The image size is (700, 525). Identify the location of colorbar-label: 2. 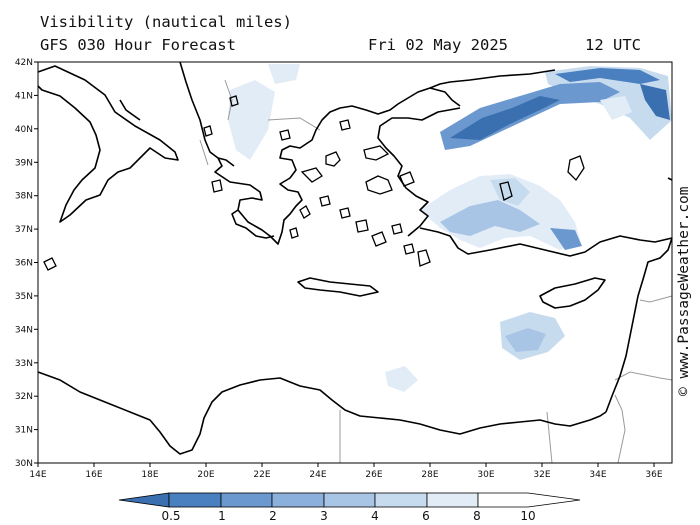
(273, 516).